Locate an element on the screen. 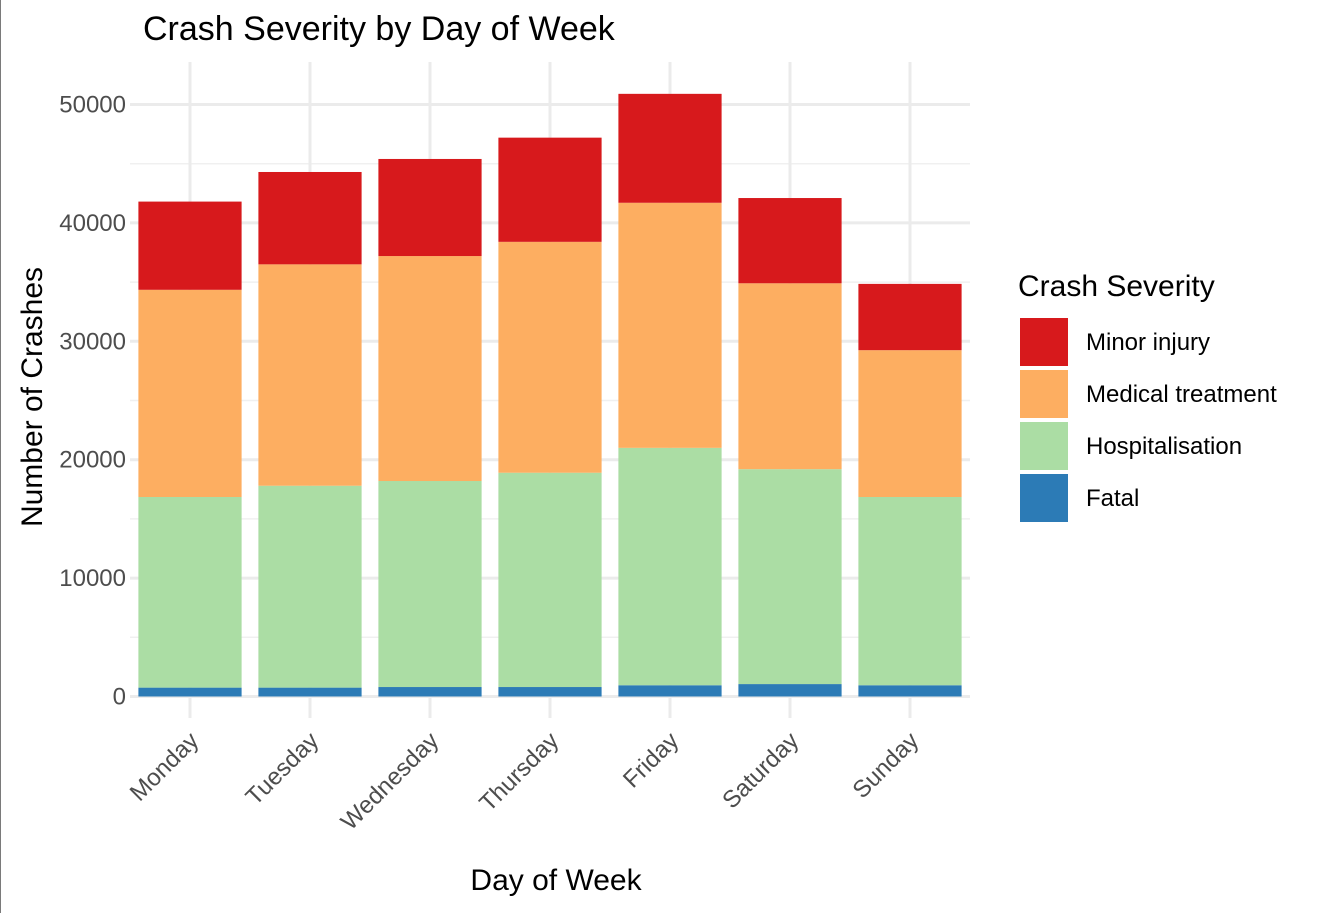 This screenshot has width=1318, height=913. bar-hospitalisation-sunday is located at coordinates (910, 591).